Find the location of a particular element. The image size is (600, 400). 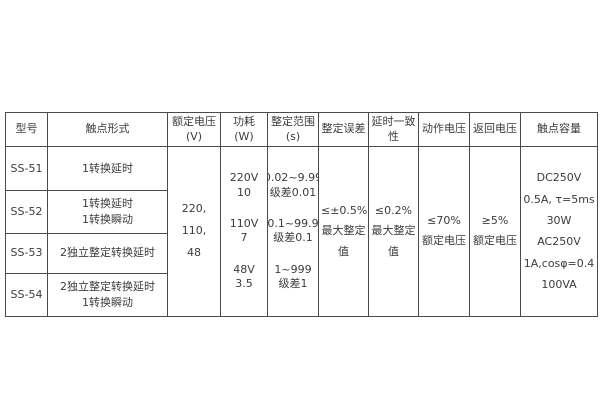

table-row-ss-54: SS-54 2独立整定转换延时 1转换瞬动 is located at coordinates (301, 295).